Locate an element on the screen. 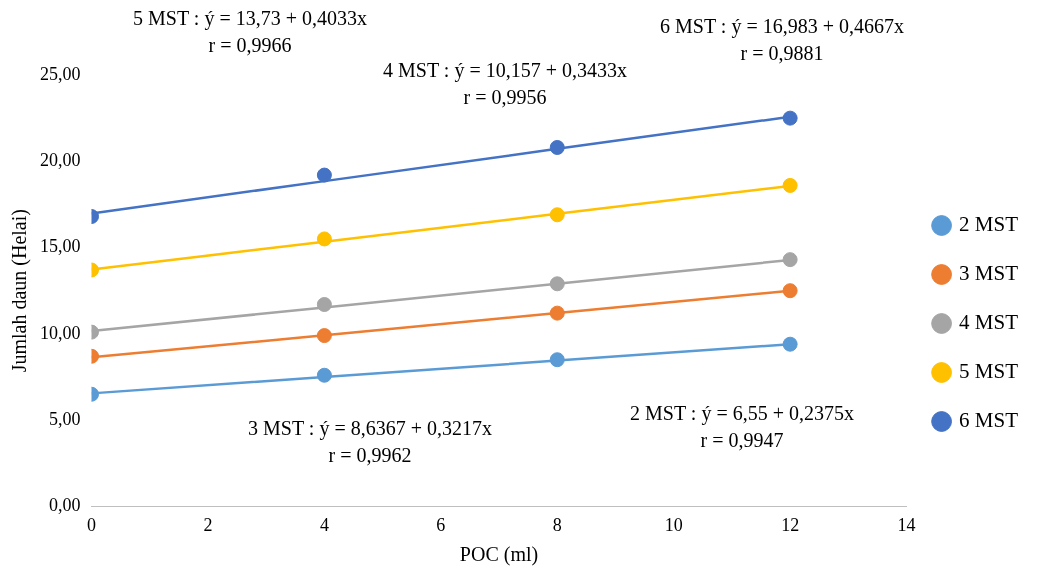 This screenshot has width=1038, height=577. y-tick-label: 25,00 is located at coordinates (60, 73).